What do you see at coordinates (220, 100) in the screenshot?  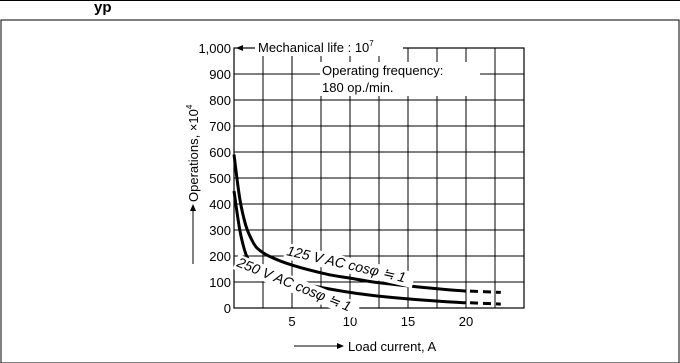 I see `y-tick-label: 800` at bounding box center [220, 100].